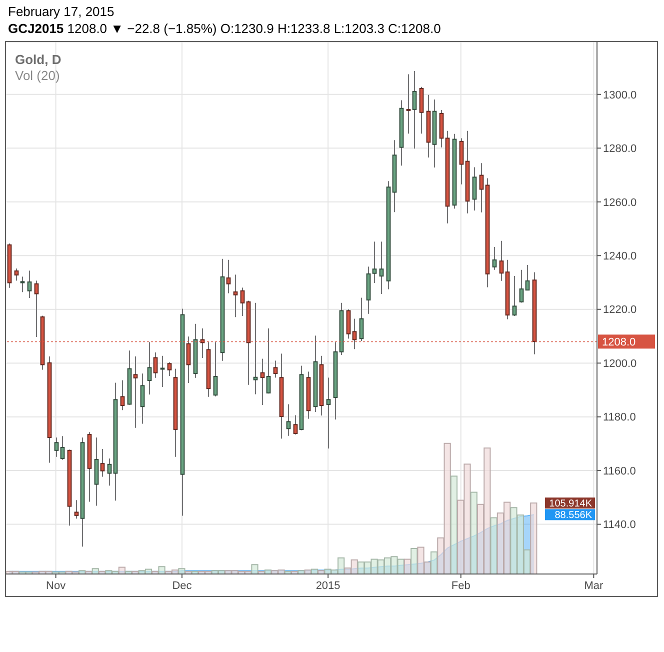 This screenshot has width=664, height=652. Describe the element at coordinates (620, 310) in the screenshot. I see `y-tick-label: 1220.0` at that location.